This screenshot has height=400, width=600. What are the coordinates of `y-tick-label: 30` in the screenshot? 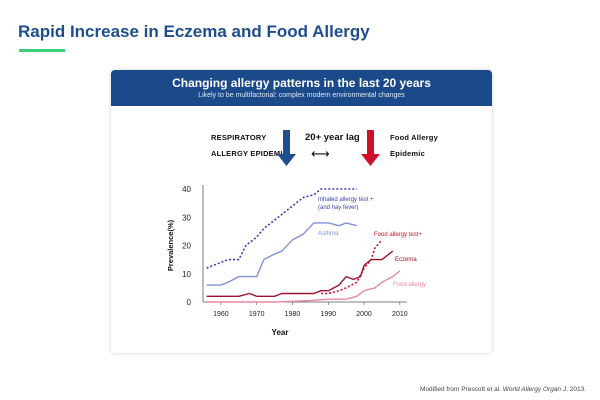 It's located at (186, 217).